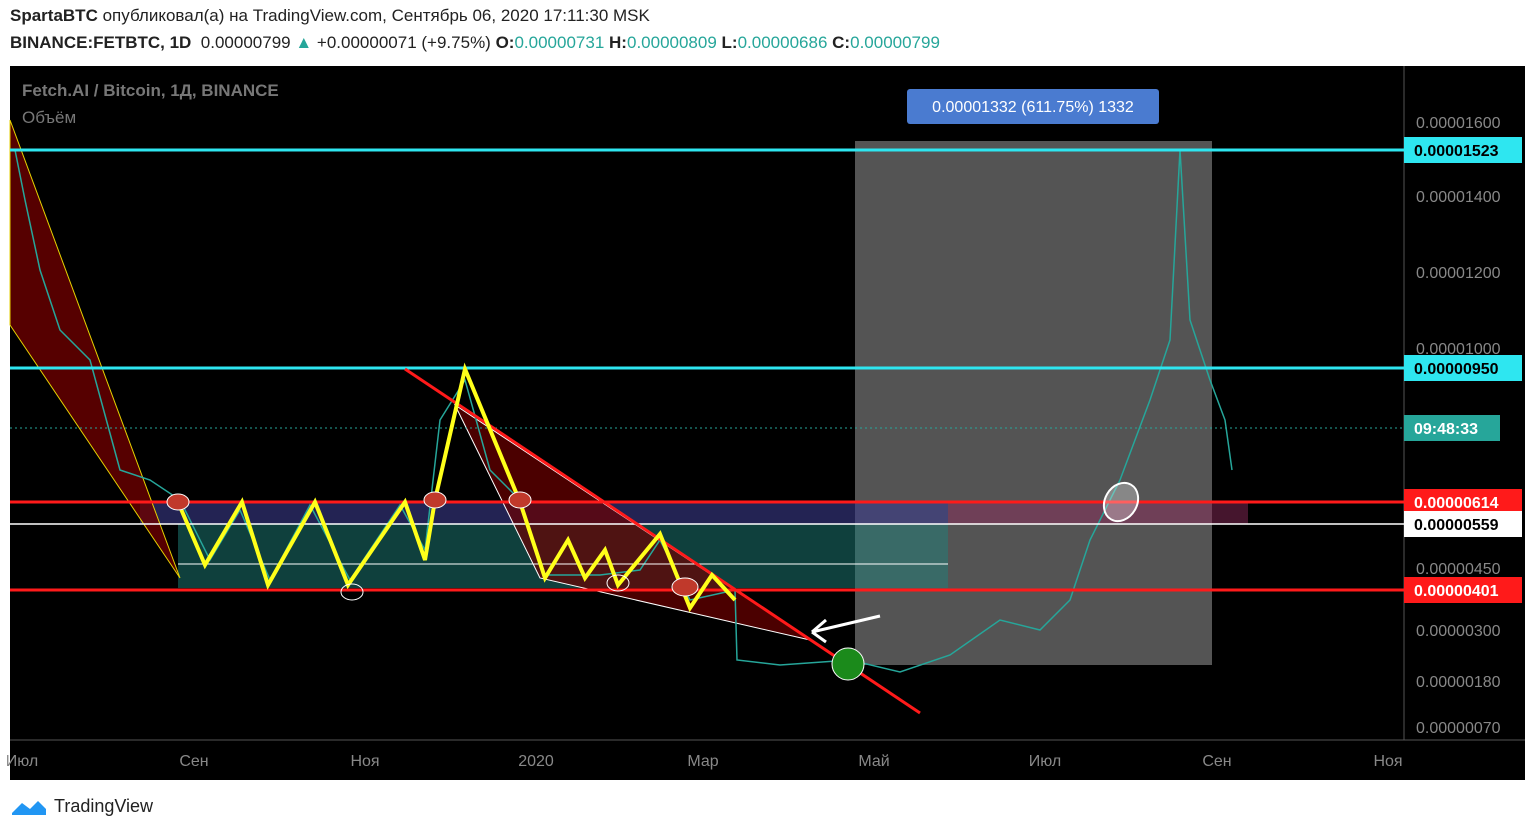 This screenshot has width=1535, height=836. Describe the element at coordinates (54, 15) in the screenshot. I see `author: SpartaBTC` at that location.